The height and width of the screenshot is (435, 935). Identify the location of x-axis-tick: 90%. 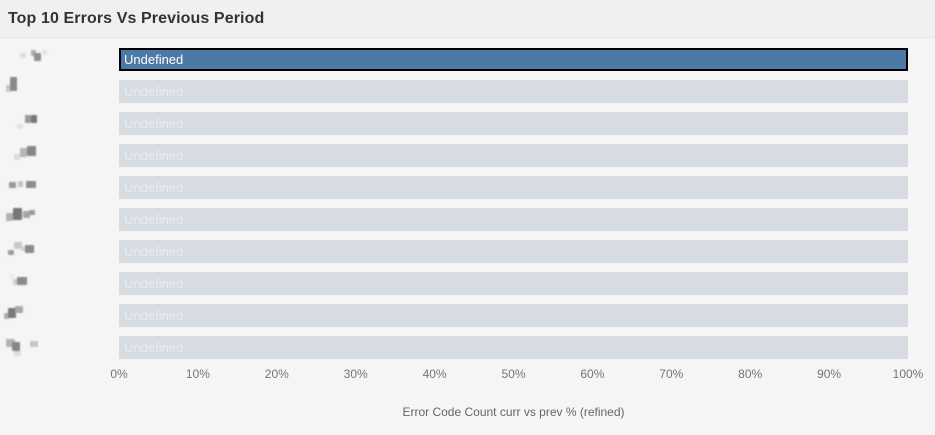
(829, 374).